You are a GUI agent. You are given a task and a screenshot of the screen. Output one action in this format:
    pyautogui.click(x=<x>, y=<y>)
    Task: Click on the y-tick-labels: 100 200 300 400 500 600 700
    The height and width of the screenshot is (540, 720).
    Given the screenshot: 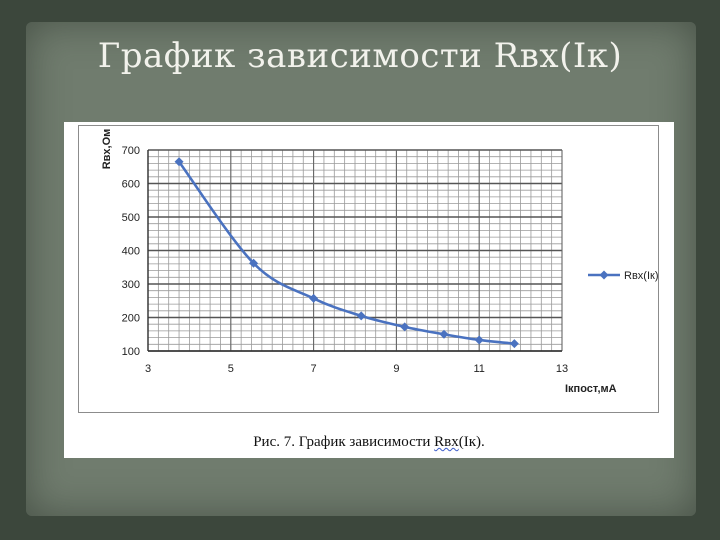 What is the action you would take?
    pyautogui.click(x=131, y=251)
    